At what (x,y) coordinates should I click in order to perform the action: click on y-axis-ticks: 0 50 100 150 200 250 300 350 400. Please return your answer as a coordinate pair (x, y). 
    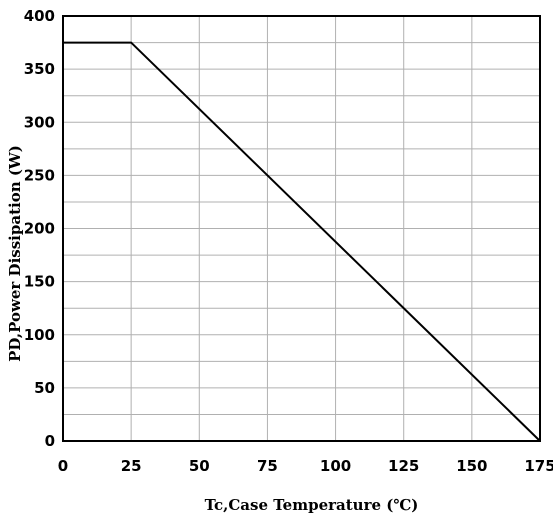
    Looking at the image, I should click on (39, 228).